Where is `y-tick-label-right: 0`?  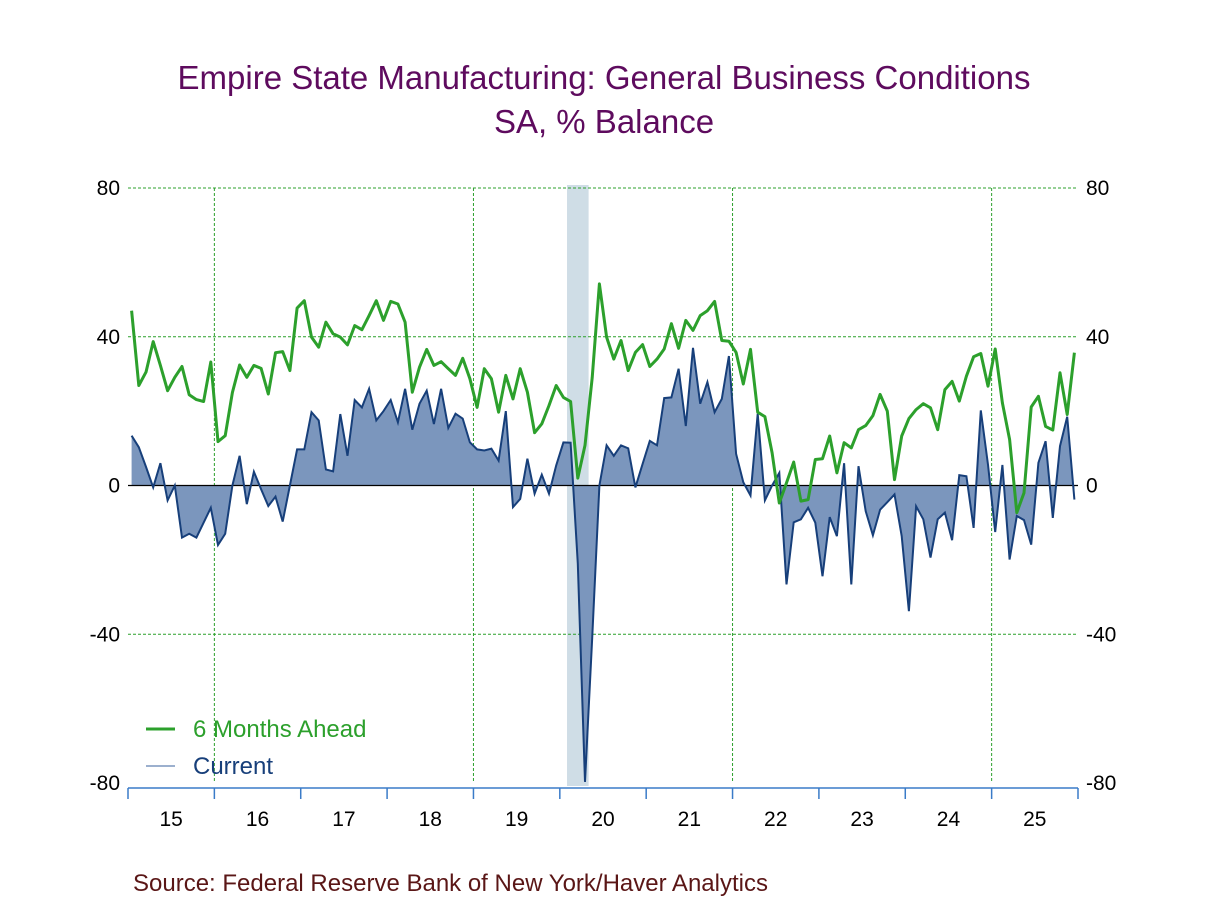
y-tick-label-right: 0 is located at coordinates (1092, 486).